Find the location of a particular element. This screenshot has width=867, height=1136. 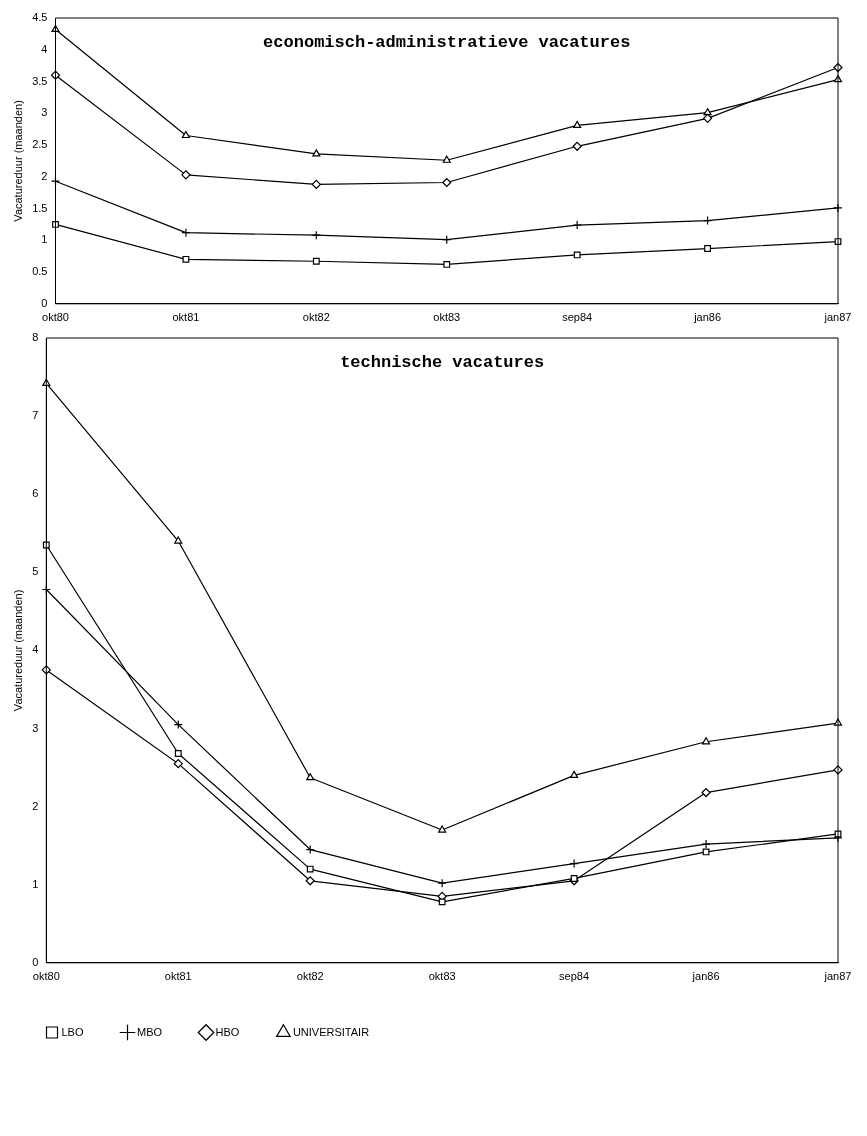

legend-label: MBO is located at coordinates (150, 1031).